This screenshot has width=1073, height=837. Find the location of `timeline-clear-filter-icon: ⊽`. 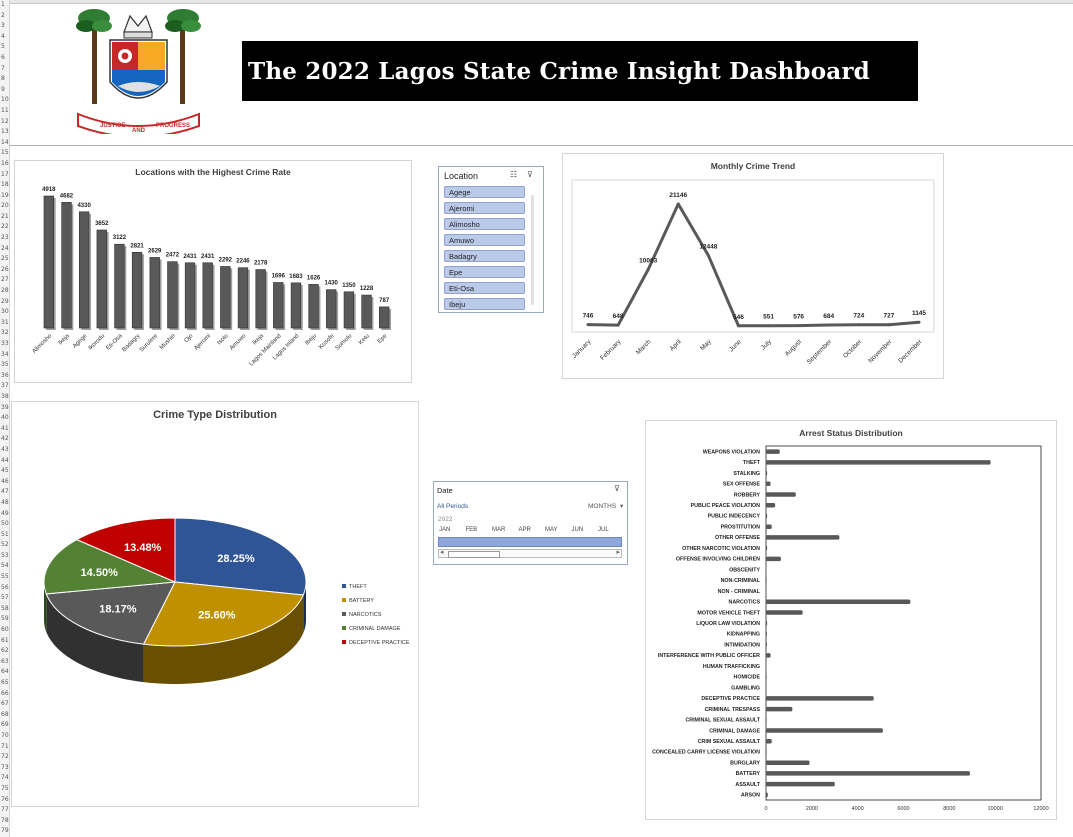

timeline-clear-filter-icon: ⊽ is located at coordinates (617, 488).